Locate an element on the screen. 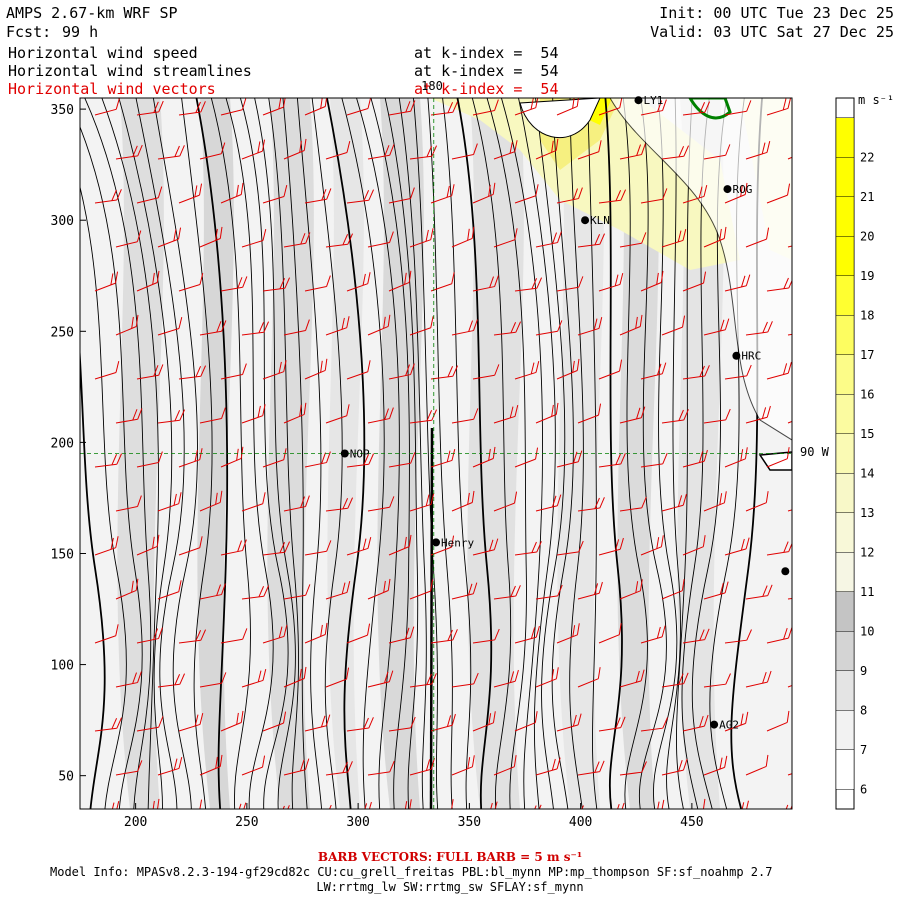 The image size is (900, 900). colorbar-swatch is located at coordinates (845, 532).